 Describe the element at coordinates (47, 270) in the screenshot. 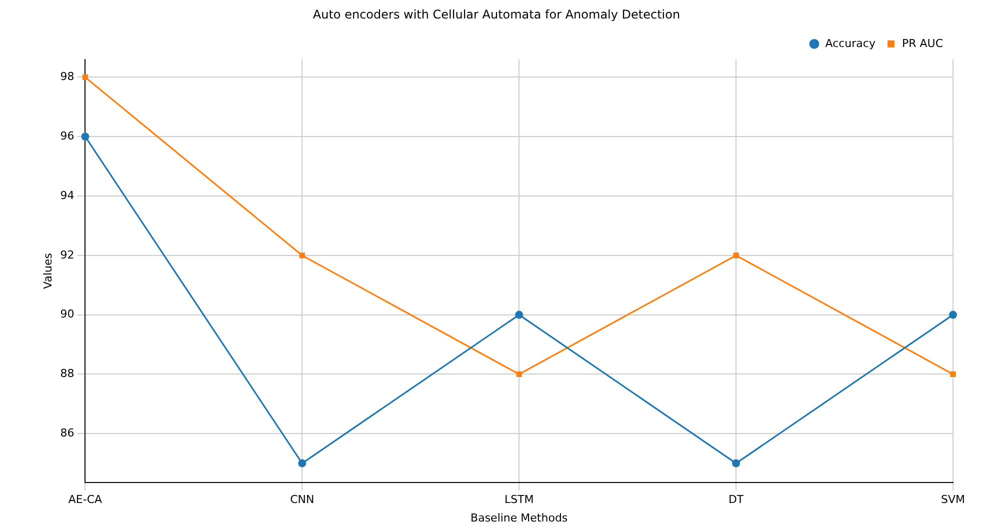

I see `y-axis-title: Values` at that location.